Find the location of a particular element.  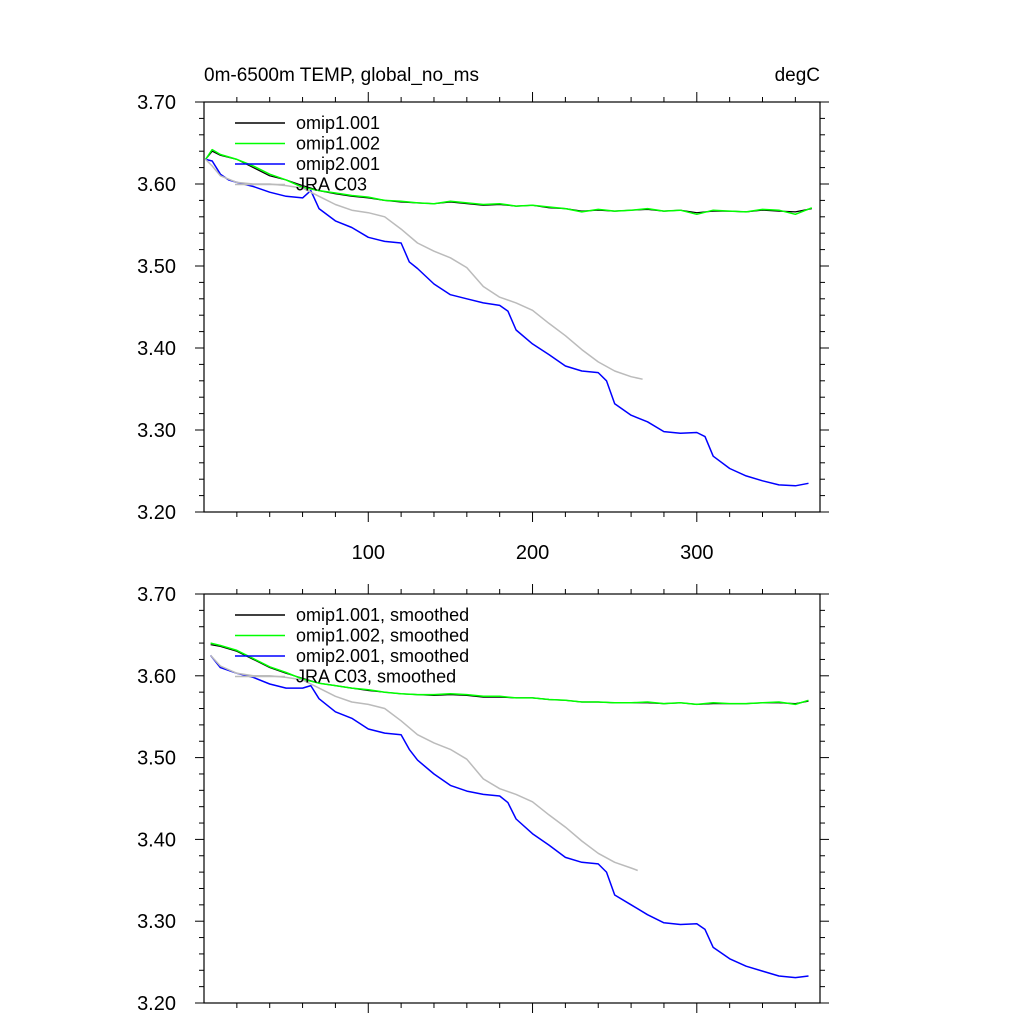

legend-smoothed-label: omip1.002, smoothed is located at coordinates (382, 636).